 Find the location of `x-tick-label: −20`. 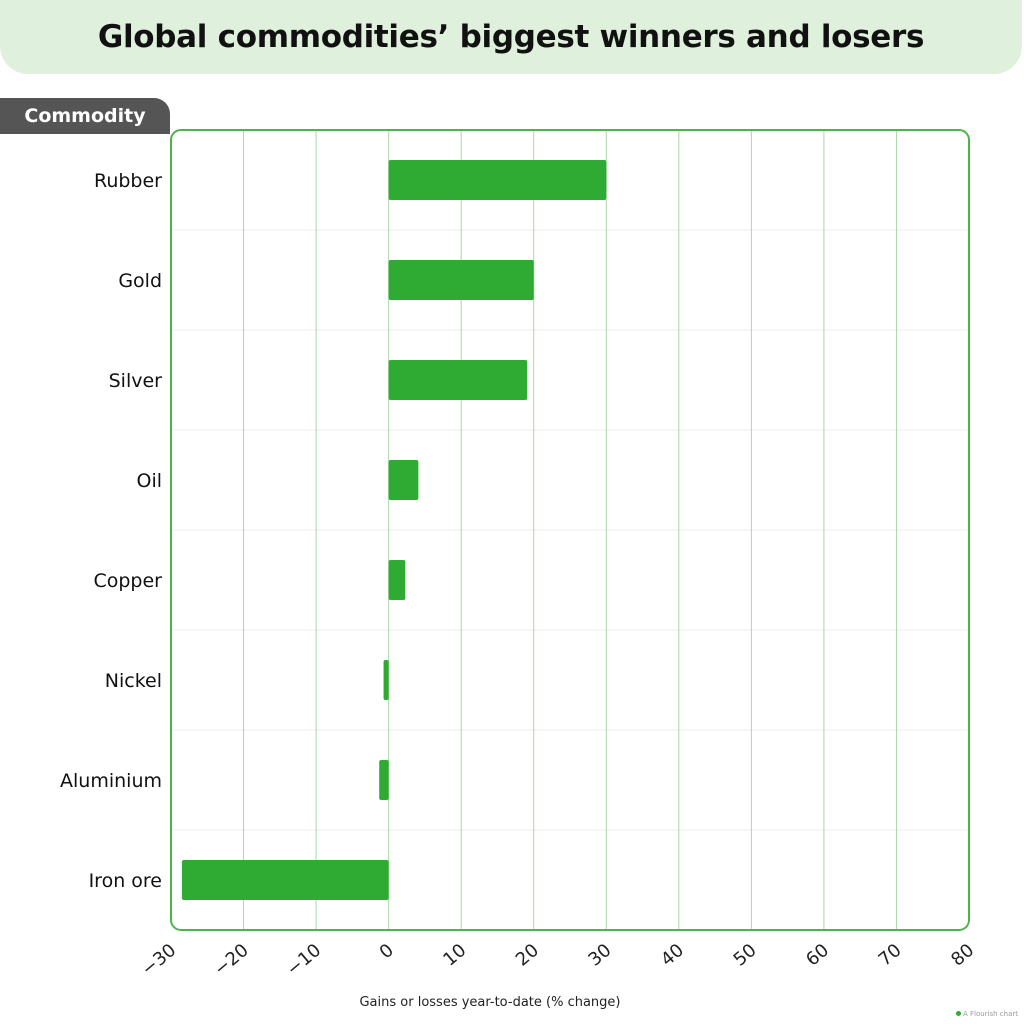

x-tick-label: −20 is located at coordinates (231, 960).